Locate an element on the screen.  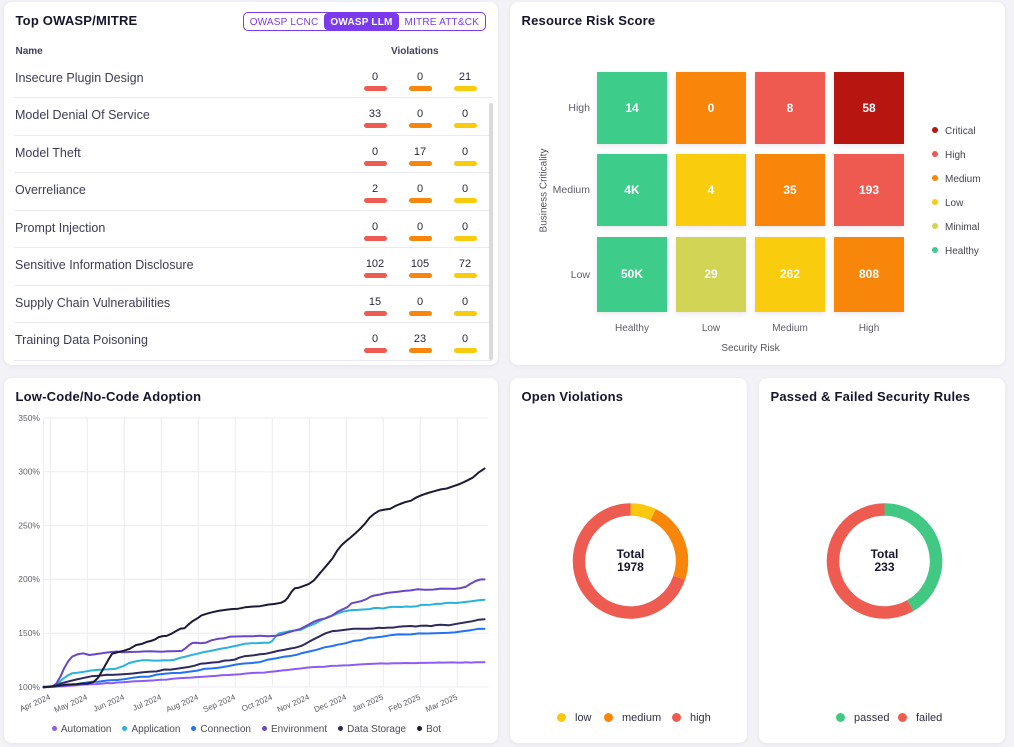
svg-text: Jul 2024 is located at coordinates (147, 702).